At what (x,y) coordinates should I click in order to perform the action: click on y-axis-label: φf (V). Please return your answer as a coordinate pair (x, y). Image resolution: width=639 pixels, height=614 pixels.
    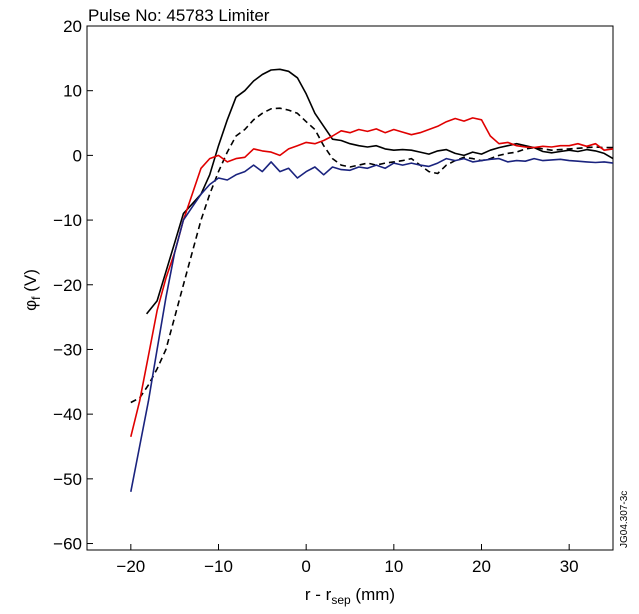
    Looking at the image, I should click on (32, 290).